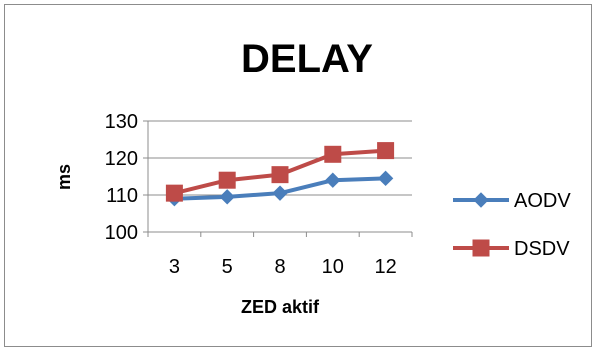 This screenshot has height=353, width=598. I want to click on axes, so click(278, 178).